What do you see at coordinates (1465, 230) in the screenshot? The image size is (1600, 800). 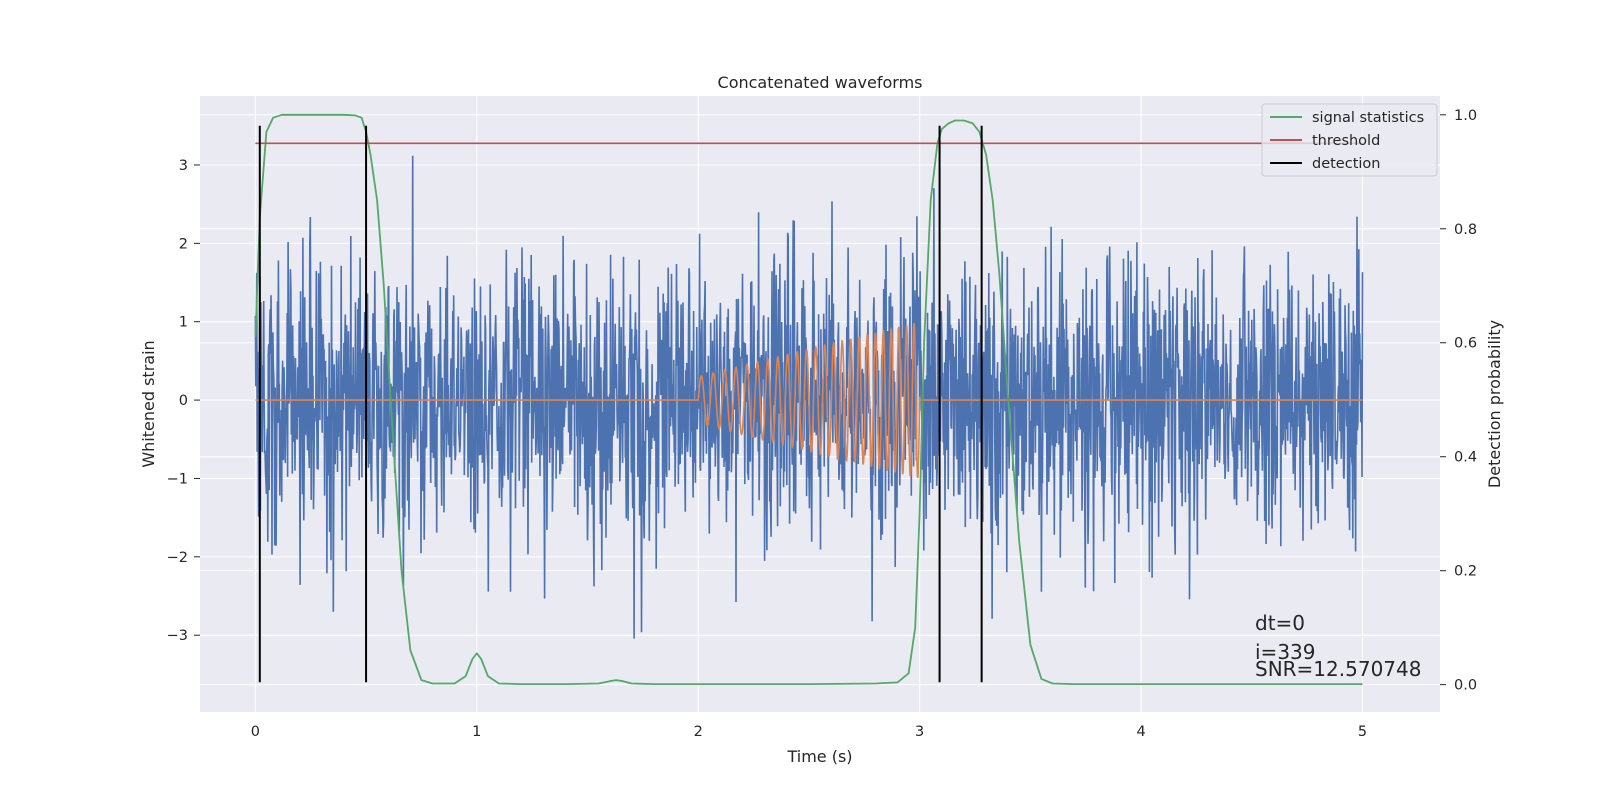 I see `y2-tick-label: 0.8` at bounding box center [1465, 230].